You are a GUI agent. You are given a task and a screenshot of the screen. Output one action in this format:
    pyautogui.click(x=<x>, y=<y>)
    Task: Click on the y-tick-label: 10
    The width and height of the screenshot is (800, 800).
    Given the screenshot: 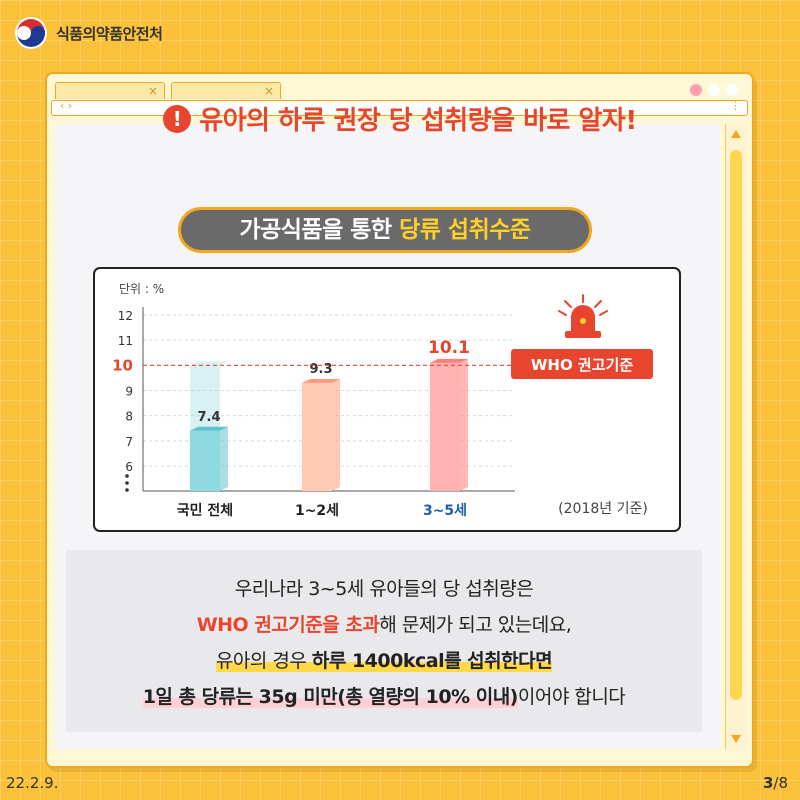 What is the action you would take?
    pyautogui.click(x=122, y=365)
    